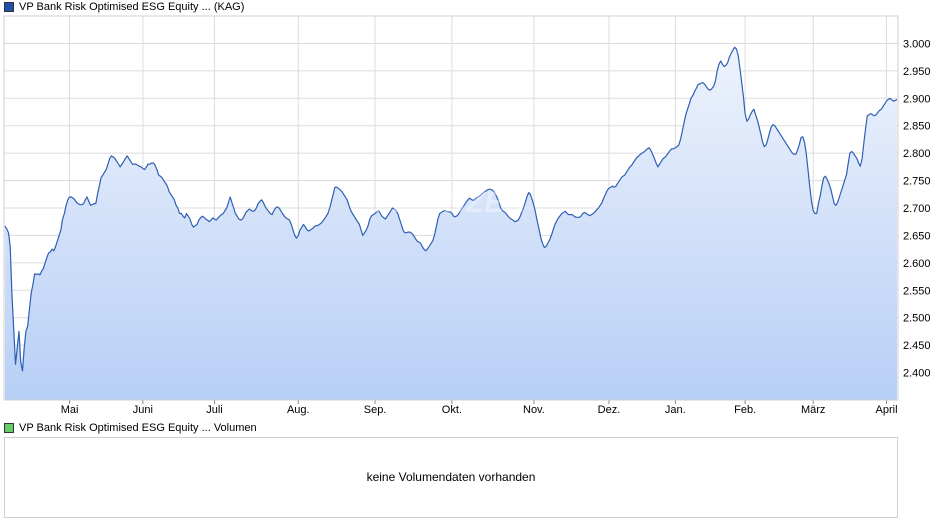 This screenshot has height=526, width=940. What do you see at coordinates (375, 410) in the screenshot?
I see `x-tick-label: Sep.` at bounding box center [375, 410].